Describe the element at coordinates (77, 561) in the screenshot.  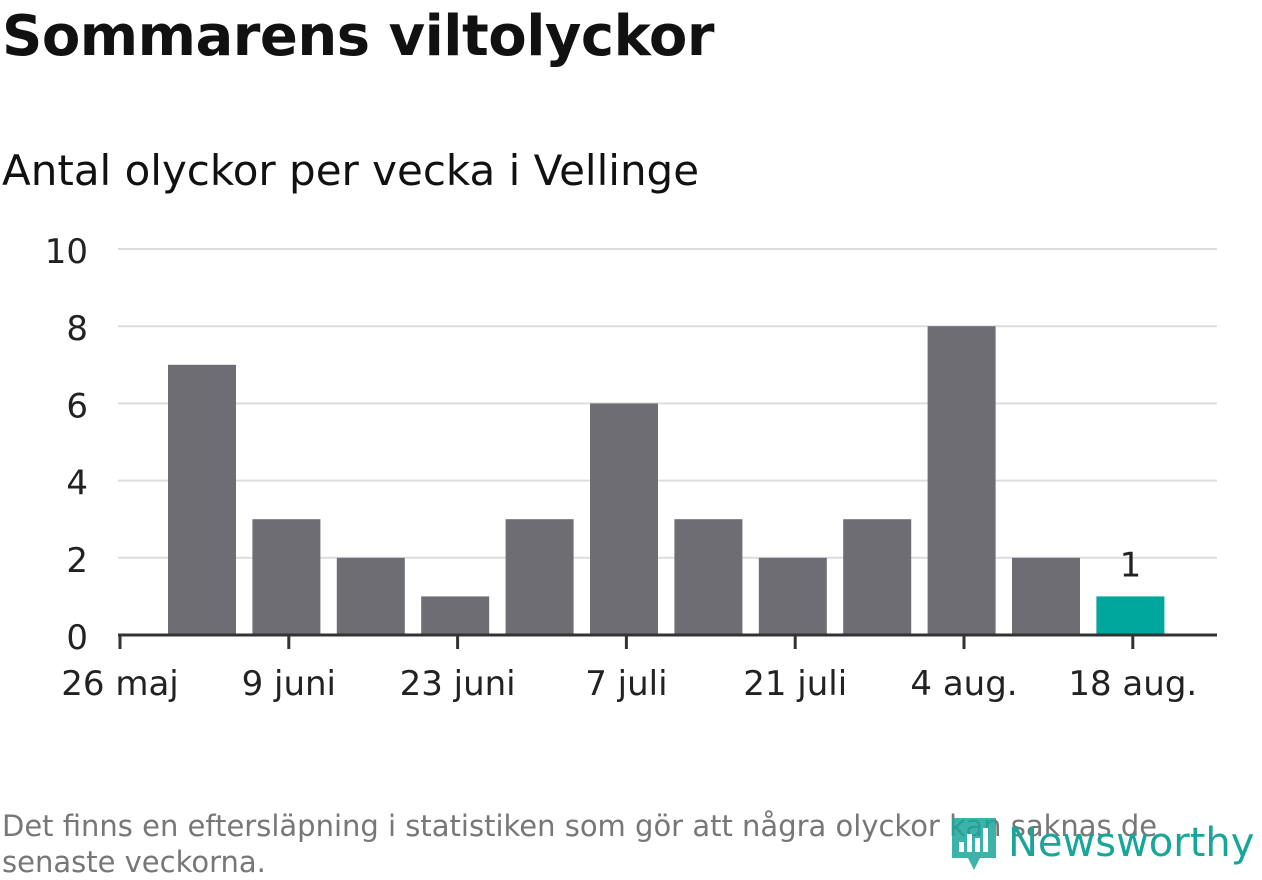
I see `y-tick-label: 2` at that location.